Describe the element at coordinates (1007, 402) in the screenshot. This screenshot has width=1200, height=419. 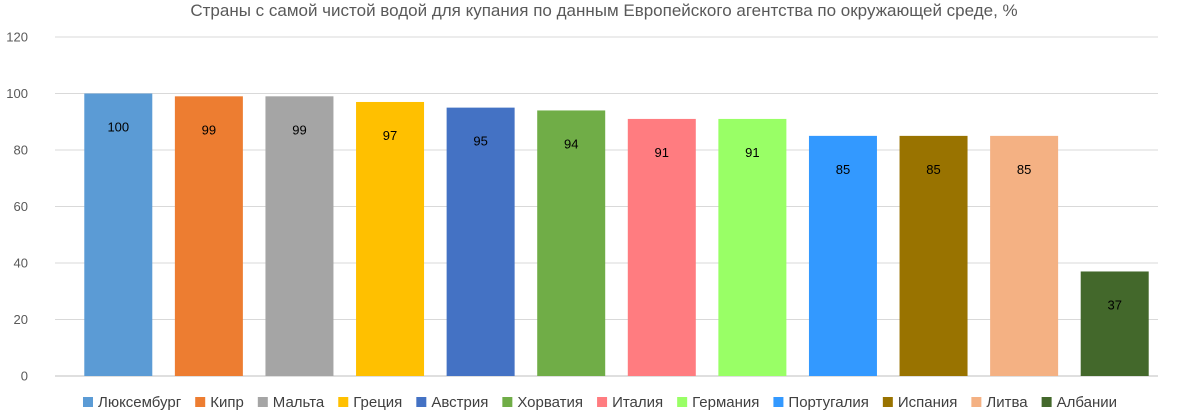
I see `legend-label: Литва` at that location.